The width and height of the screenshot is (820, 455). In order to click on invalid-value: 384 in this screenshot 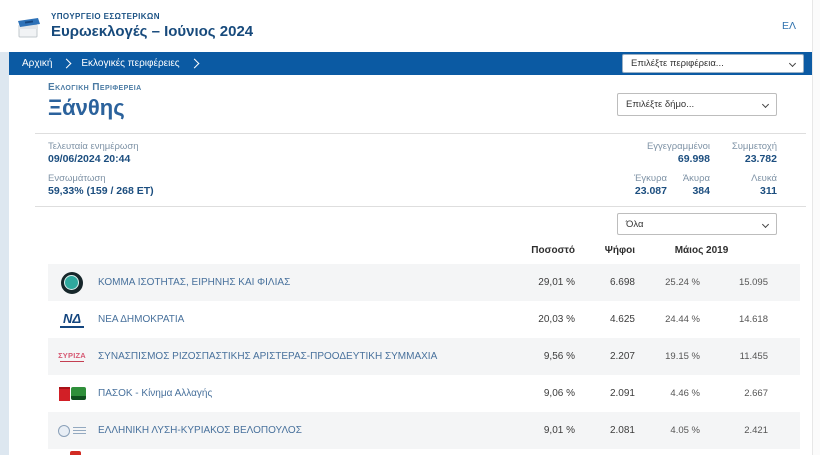, I will do `click(701, 191)`.